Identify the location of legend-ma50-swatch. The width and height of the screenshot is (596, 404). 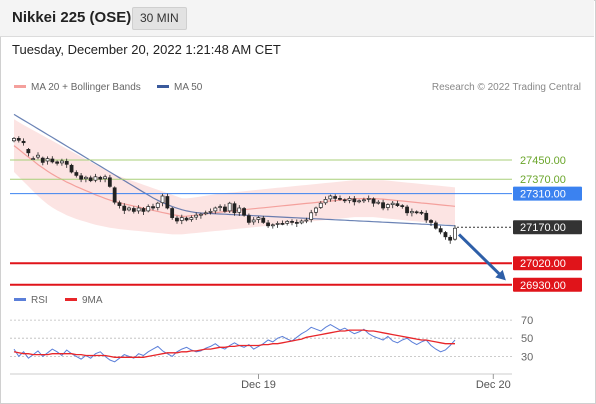
(163, 86).